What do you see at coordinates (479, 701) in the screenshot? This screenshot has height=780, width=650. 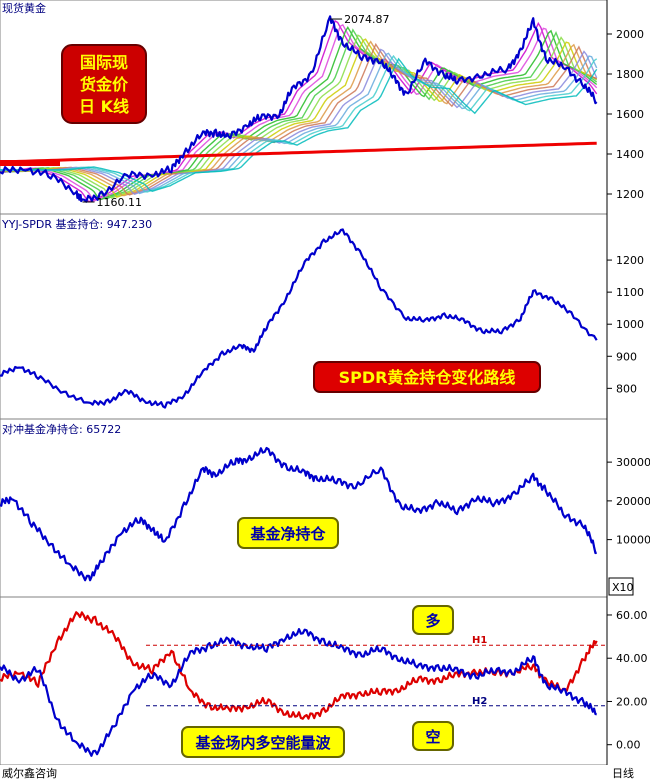 I see `reference-label-h2: H2` at bounding box center [479, 701].